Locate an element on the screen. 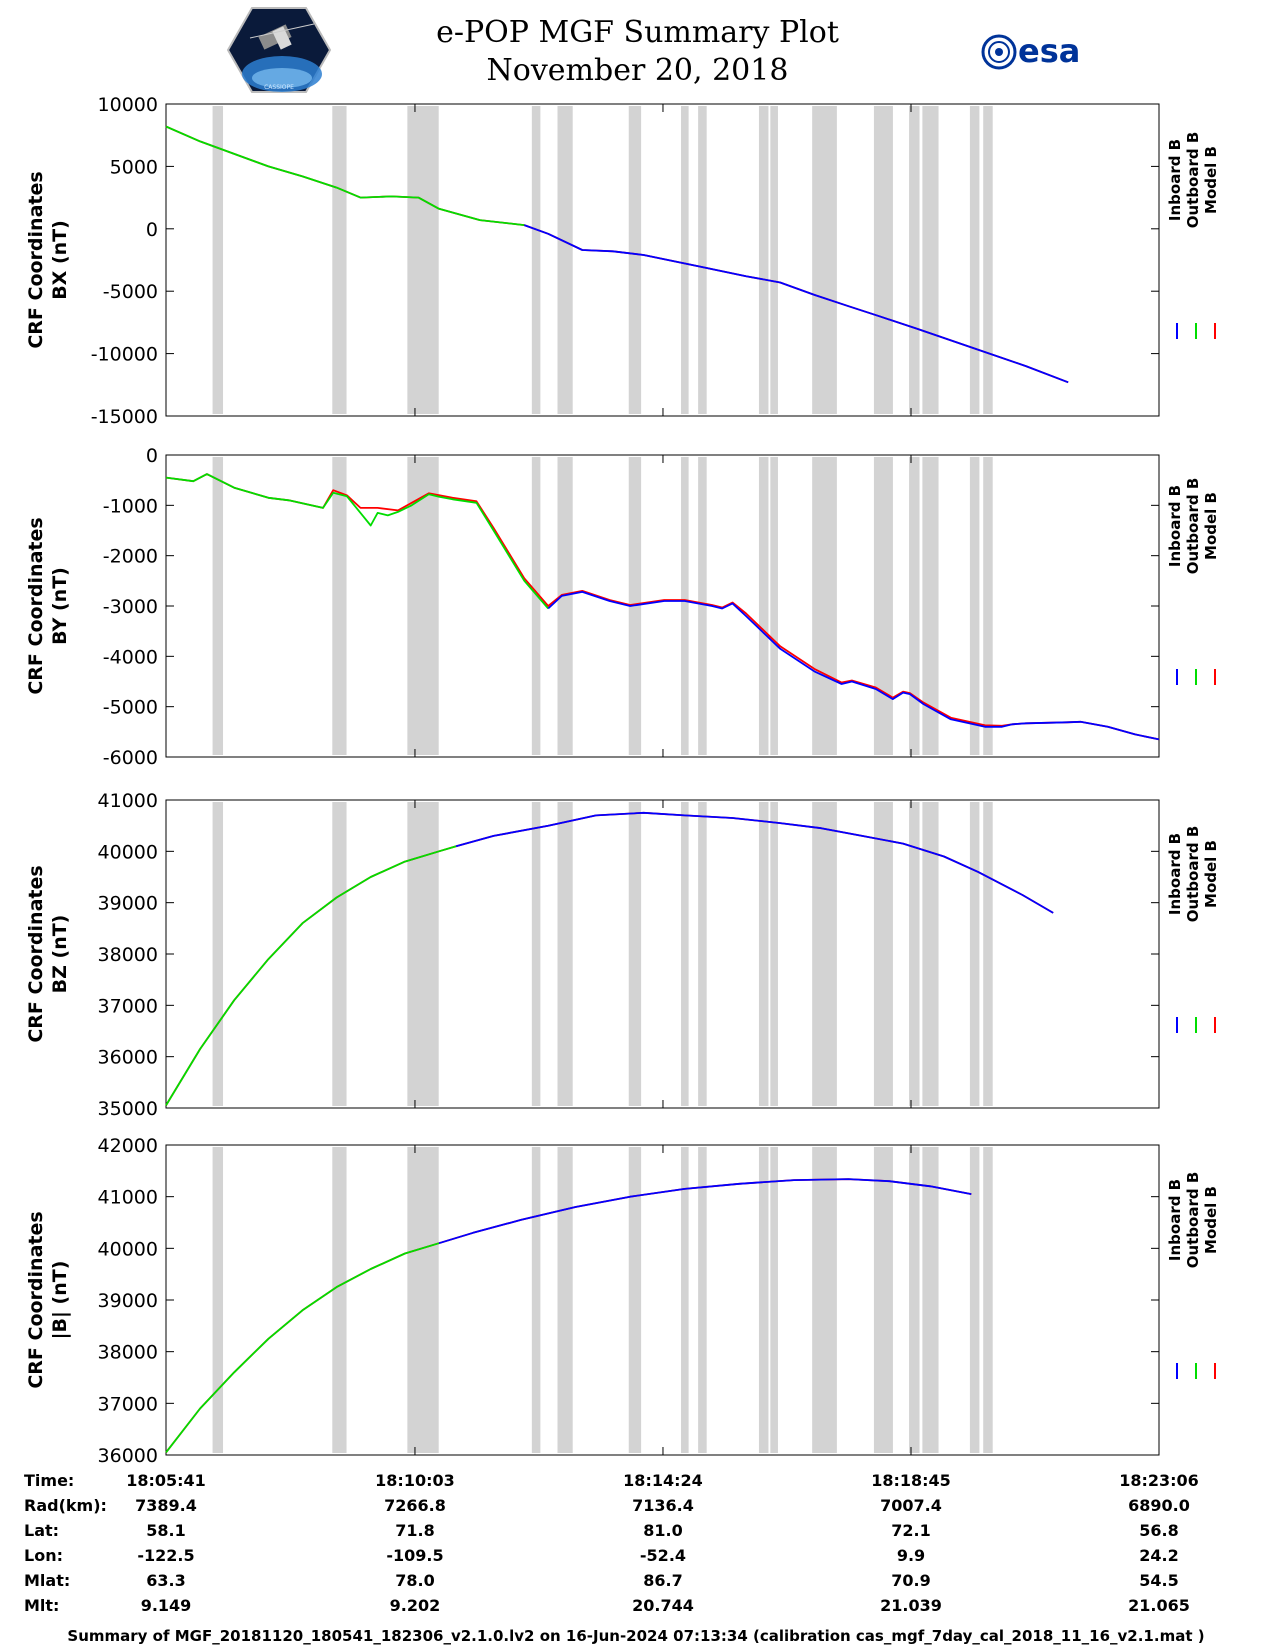 The height and width of the screenshot is (1650, 1275). y-tick-label: 42000 is located at coordinates (128, 1146).